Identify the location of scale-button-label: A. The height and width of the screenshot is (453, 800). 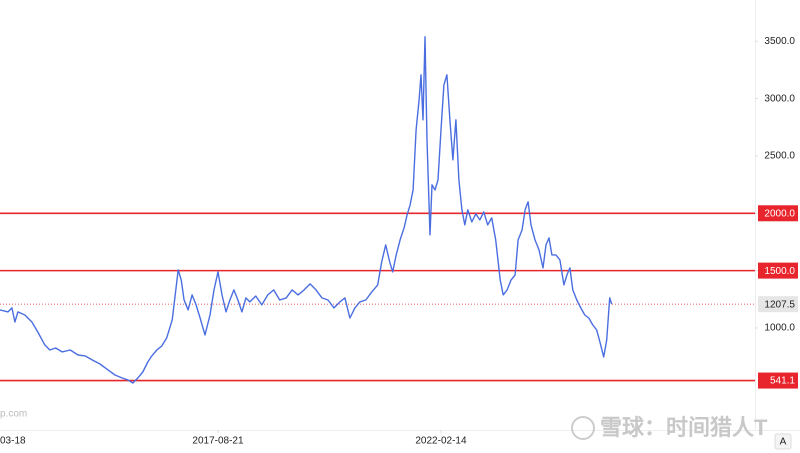
(783, 442).